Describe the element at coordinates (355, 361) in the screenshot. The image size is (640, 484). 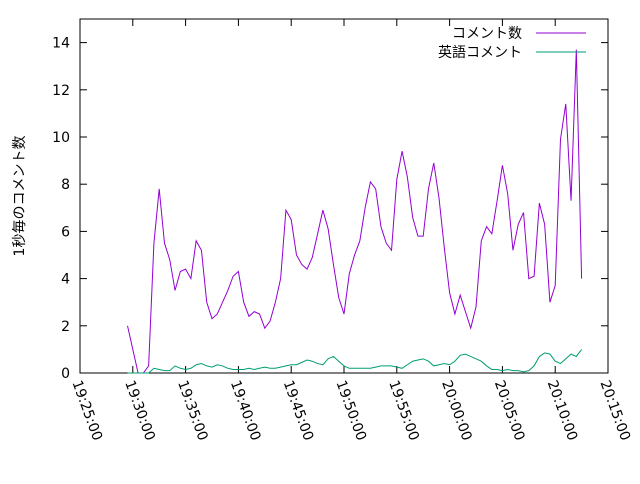
I see `series-line` at that location.